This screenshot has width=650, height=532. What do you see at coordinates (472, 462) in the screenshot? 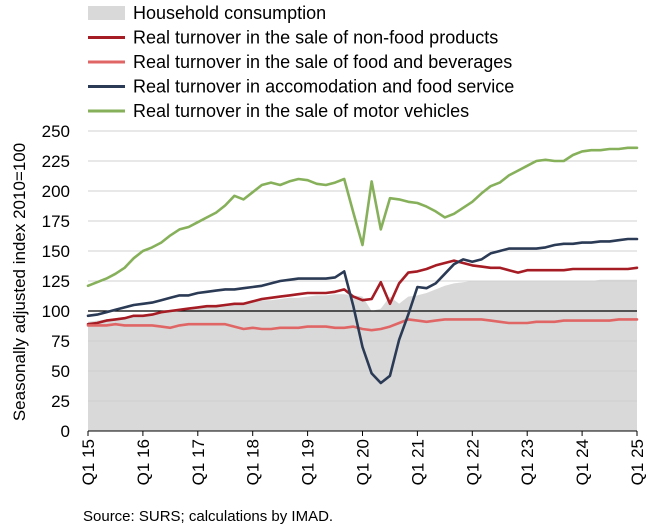
I see `x-tick-label: Q1 22` at bounding box center [472, 462].